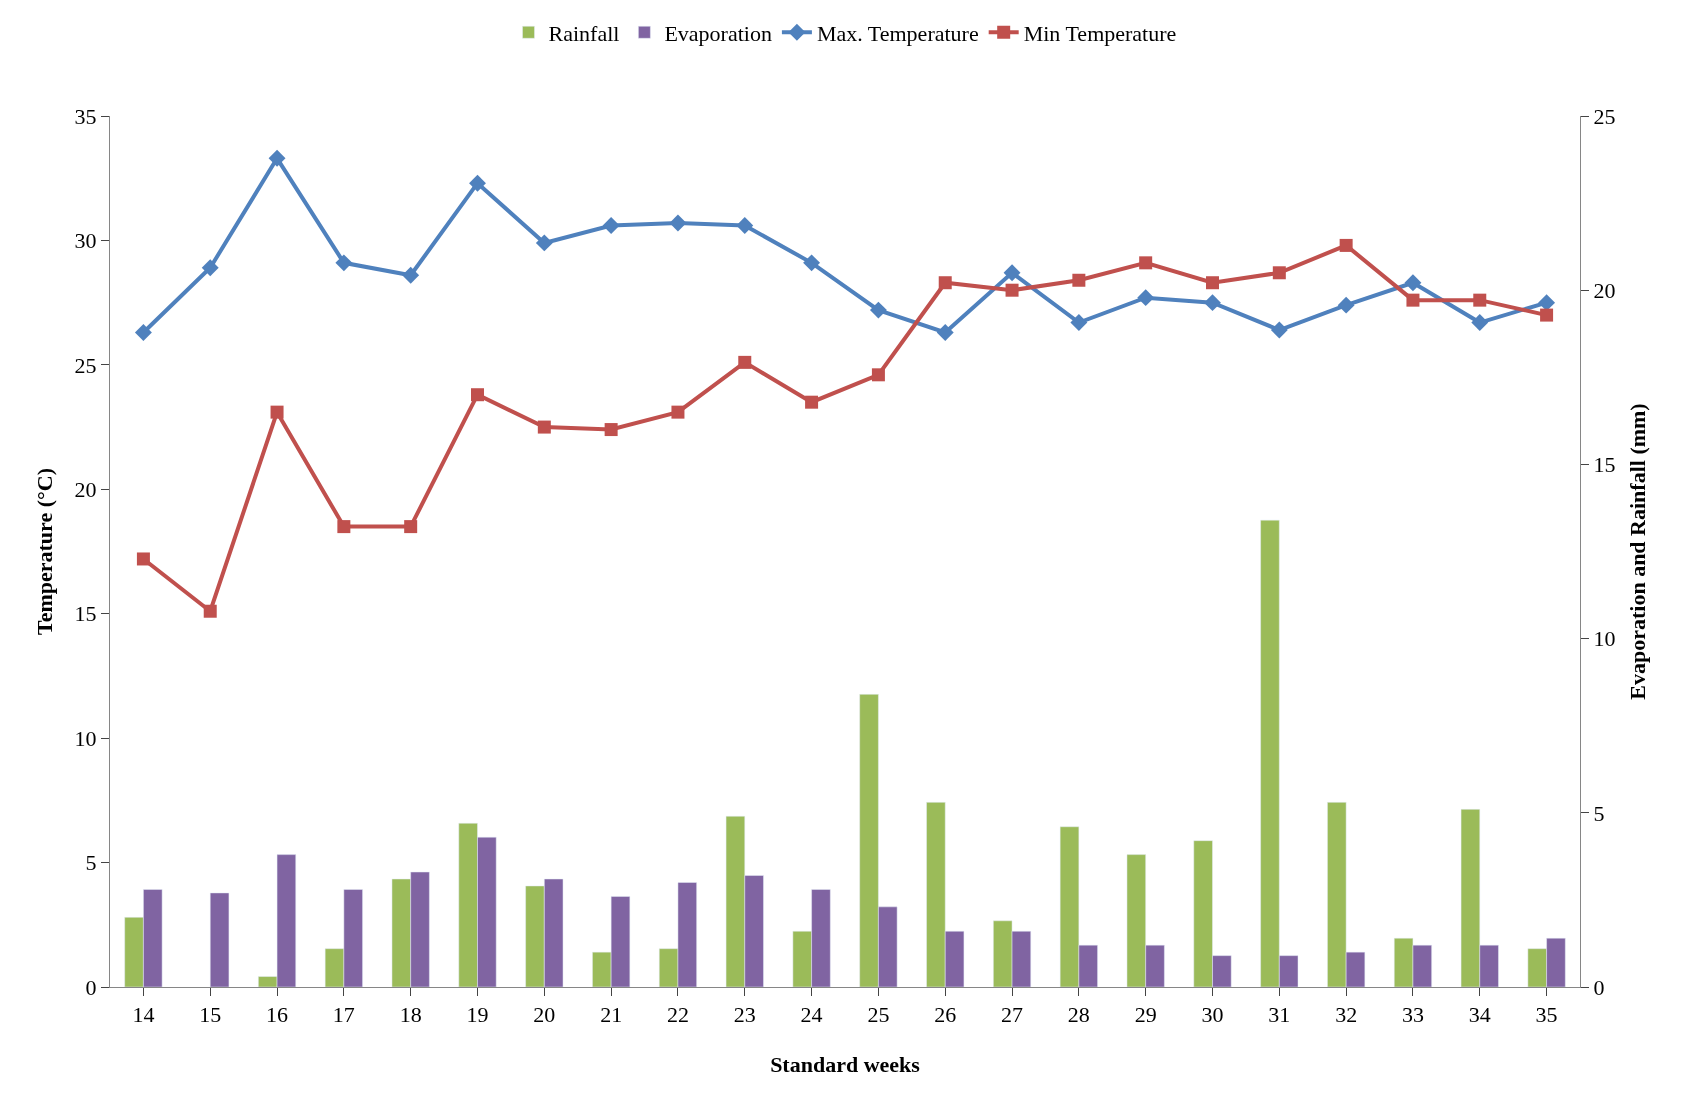 The width and height of the screenshot is (1690, 1097). I want to click on y2-tick-label: 25, so click(1604, 116).